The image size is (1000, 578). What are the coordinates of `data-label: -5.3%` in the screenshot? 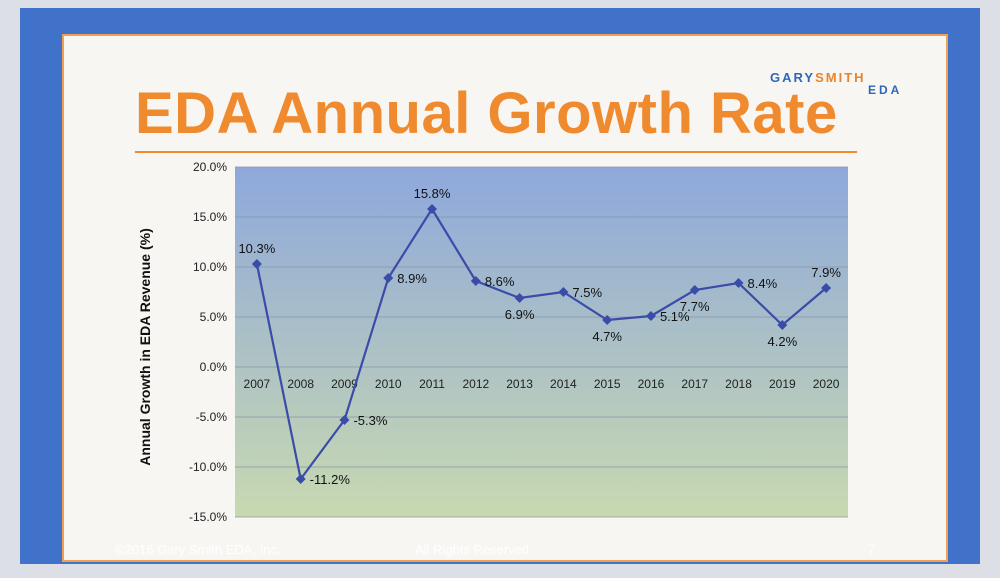 It's located at (370, 420).